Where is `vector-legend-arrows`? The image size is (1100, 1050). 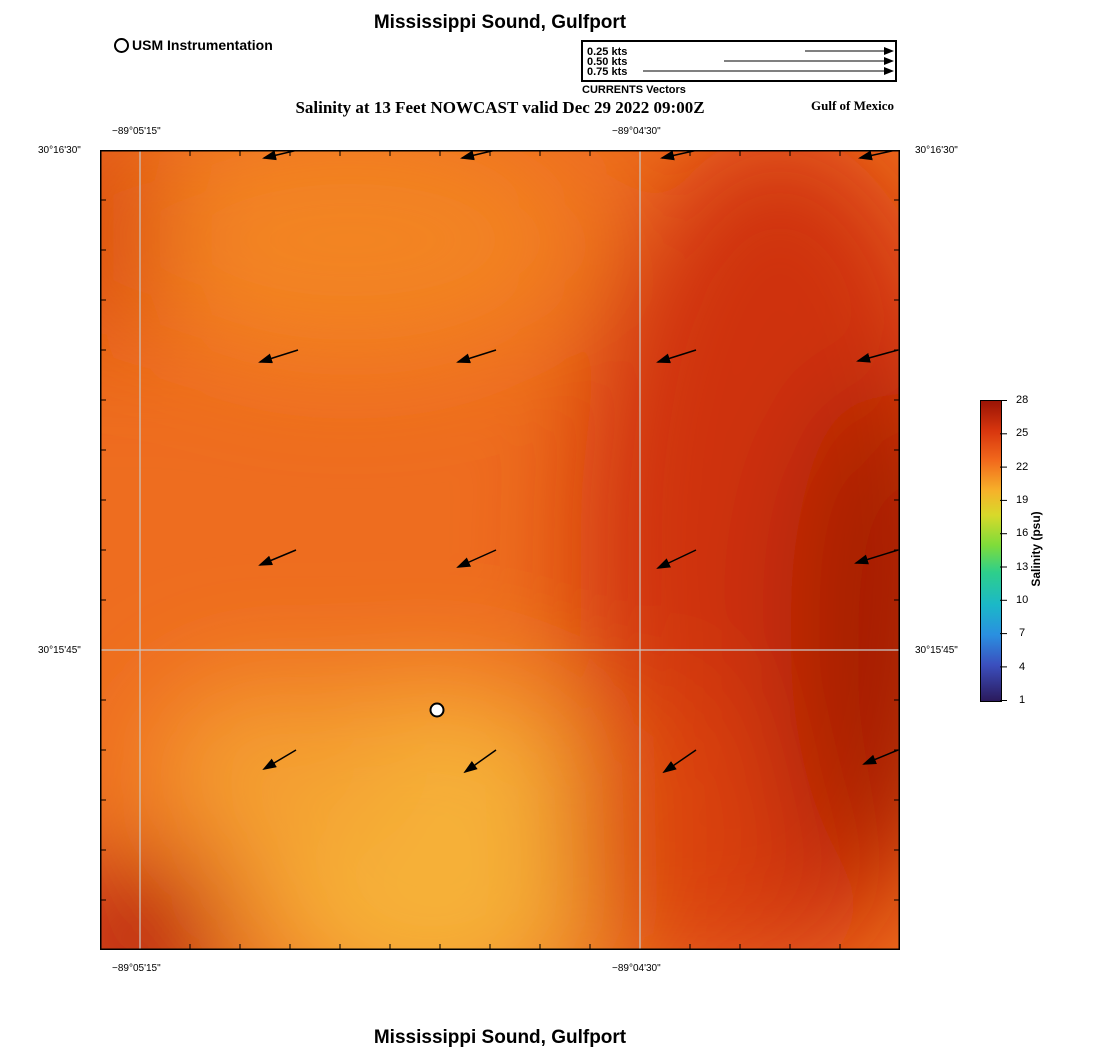 vector-legend-arrows is located at coordinates (768, 61).